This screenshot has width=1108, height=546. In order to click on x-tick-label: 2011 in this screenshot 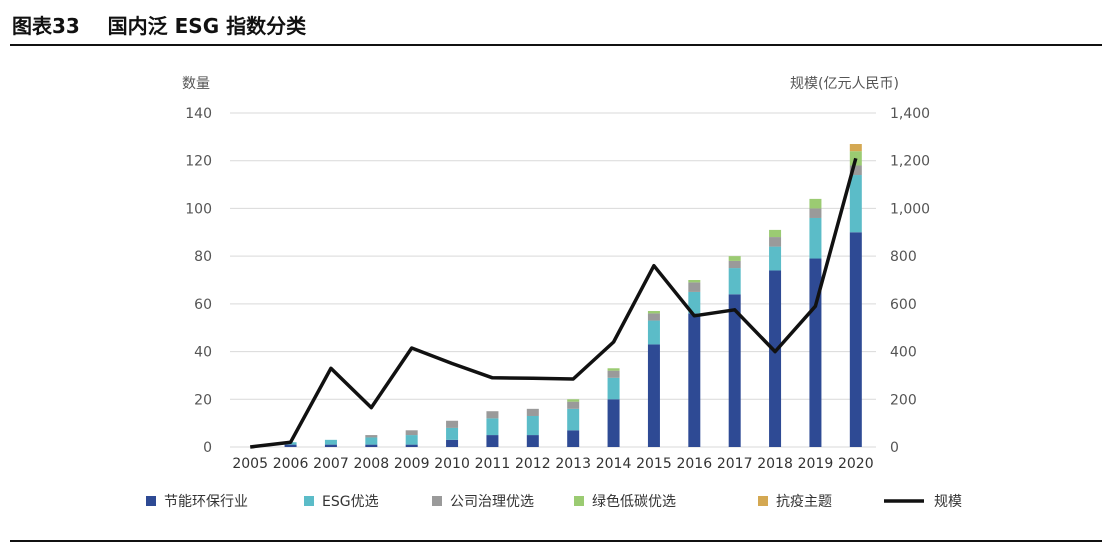, I will do `click(493, 464)`.